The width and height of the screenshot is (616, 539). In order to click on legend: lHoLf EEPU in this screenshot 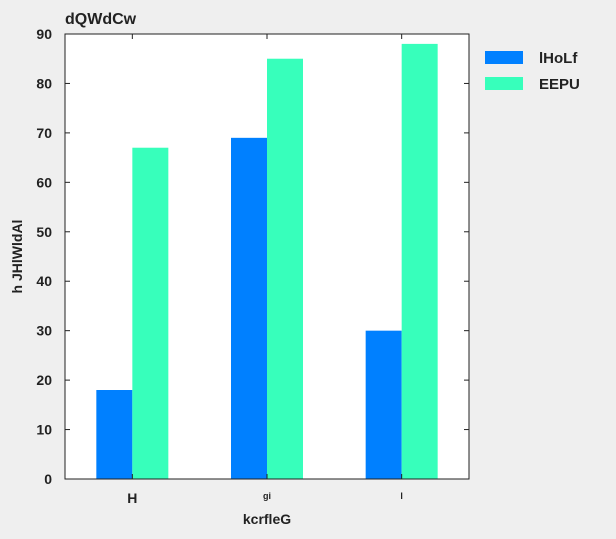, I will do `click(532, 71)`.